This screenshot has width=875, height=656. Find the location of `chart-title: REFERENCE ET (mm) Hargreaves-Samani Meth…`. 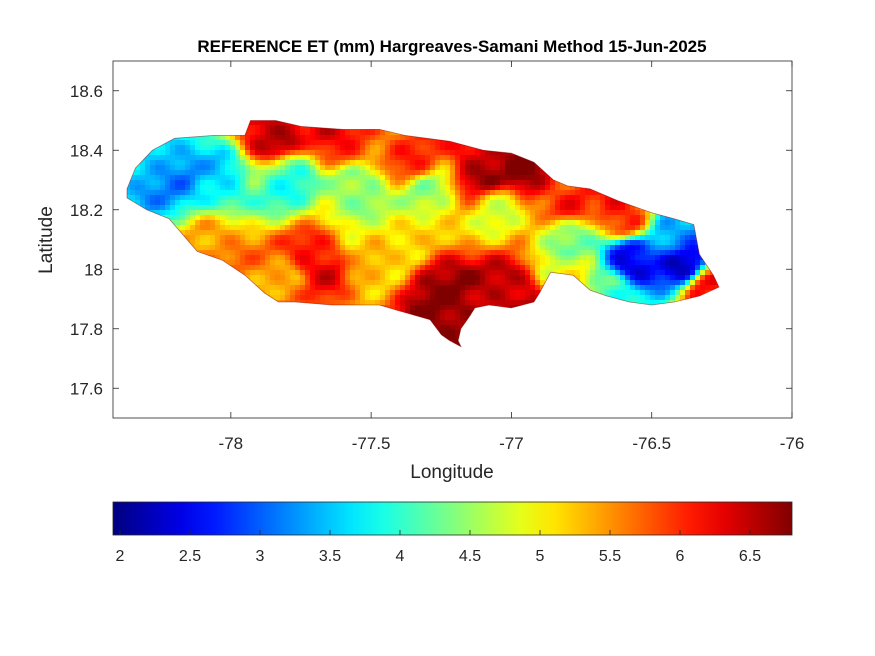

chart-title: REFERENCE ET (mm) Hargreaves-Samani Meth… is located at coordinates (451, 46).